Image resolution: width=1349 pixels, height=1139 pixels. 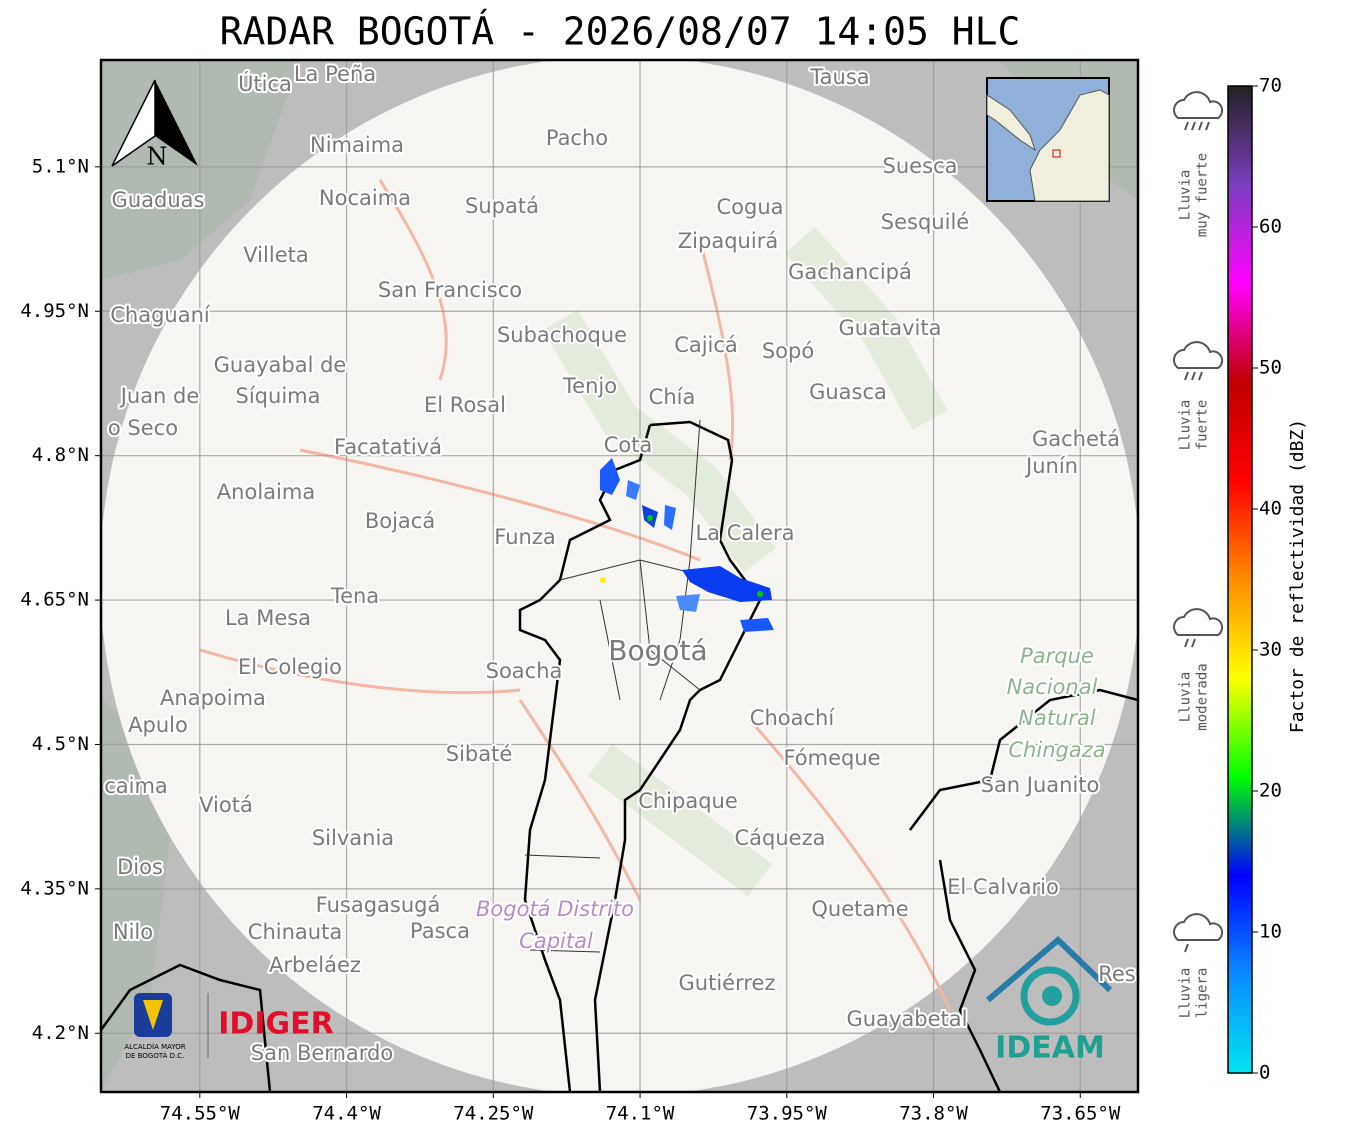 I want to click on place-label: Gachetá, so click(x=1076, y=439).